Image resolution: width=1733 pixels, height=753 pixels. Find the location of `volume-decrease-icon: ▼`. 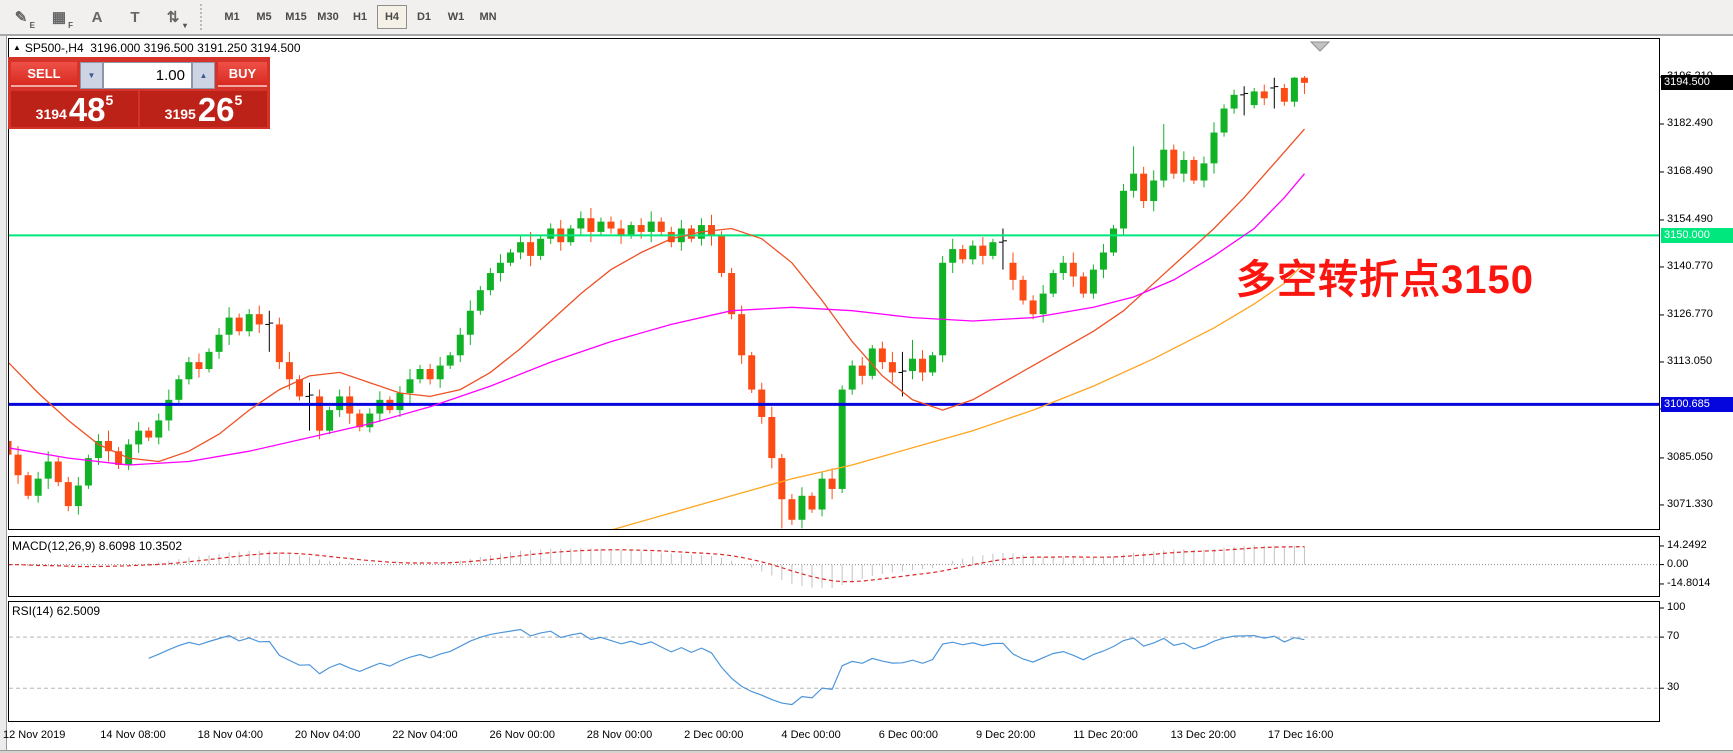

volume-decrease-icon: ▼ is located at coordinates (91, 75).